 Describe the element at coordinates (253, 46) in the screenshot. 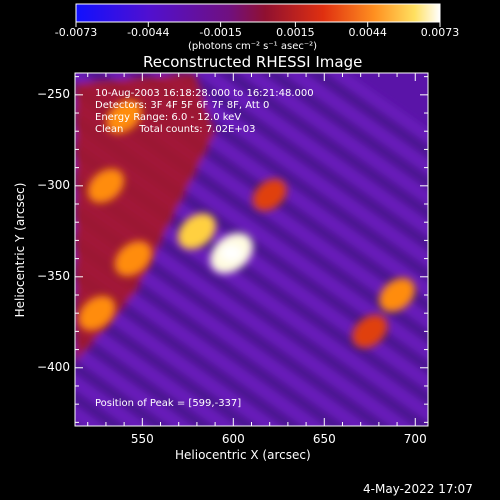

I see `colorbar-unit-label: (photons cm⁻² s⁻¹ asec⁻²)` at that location.